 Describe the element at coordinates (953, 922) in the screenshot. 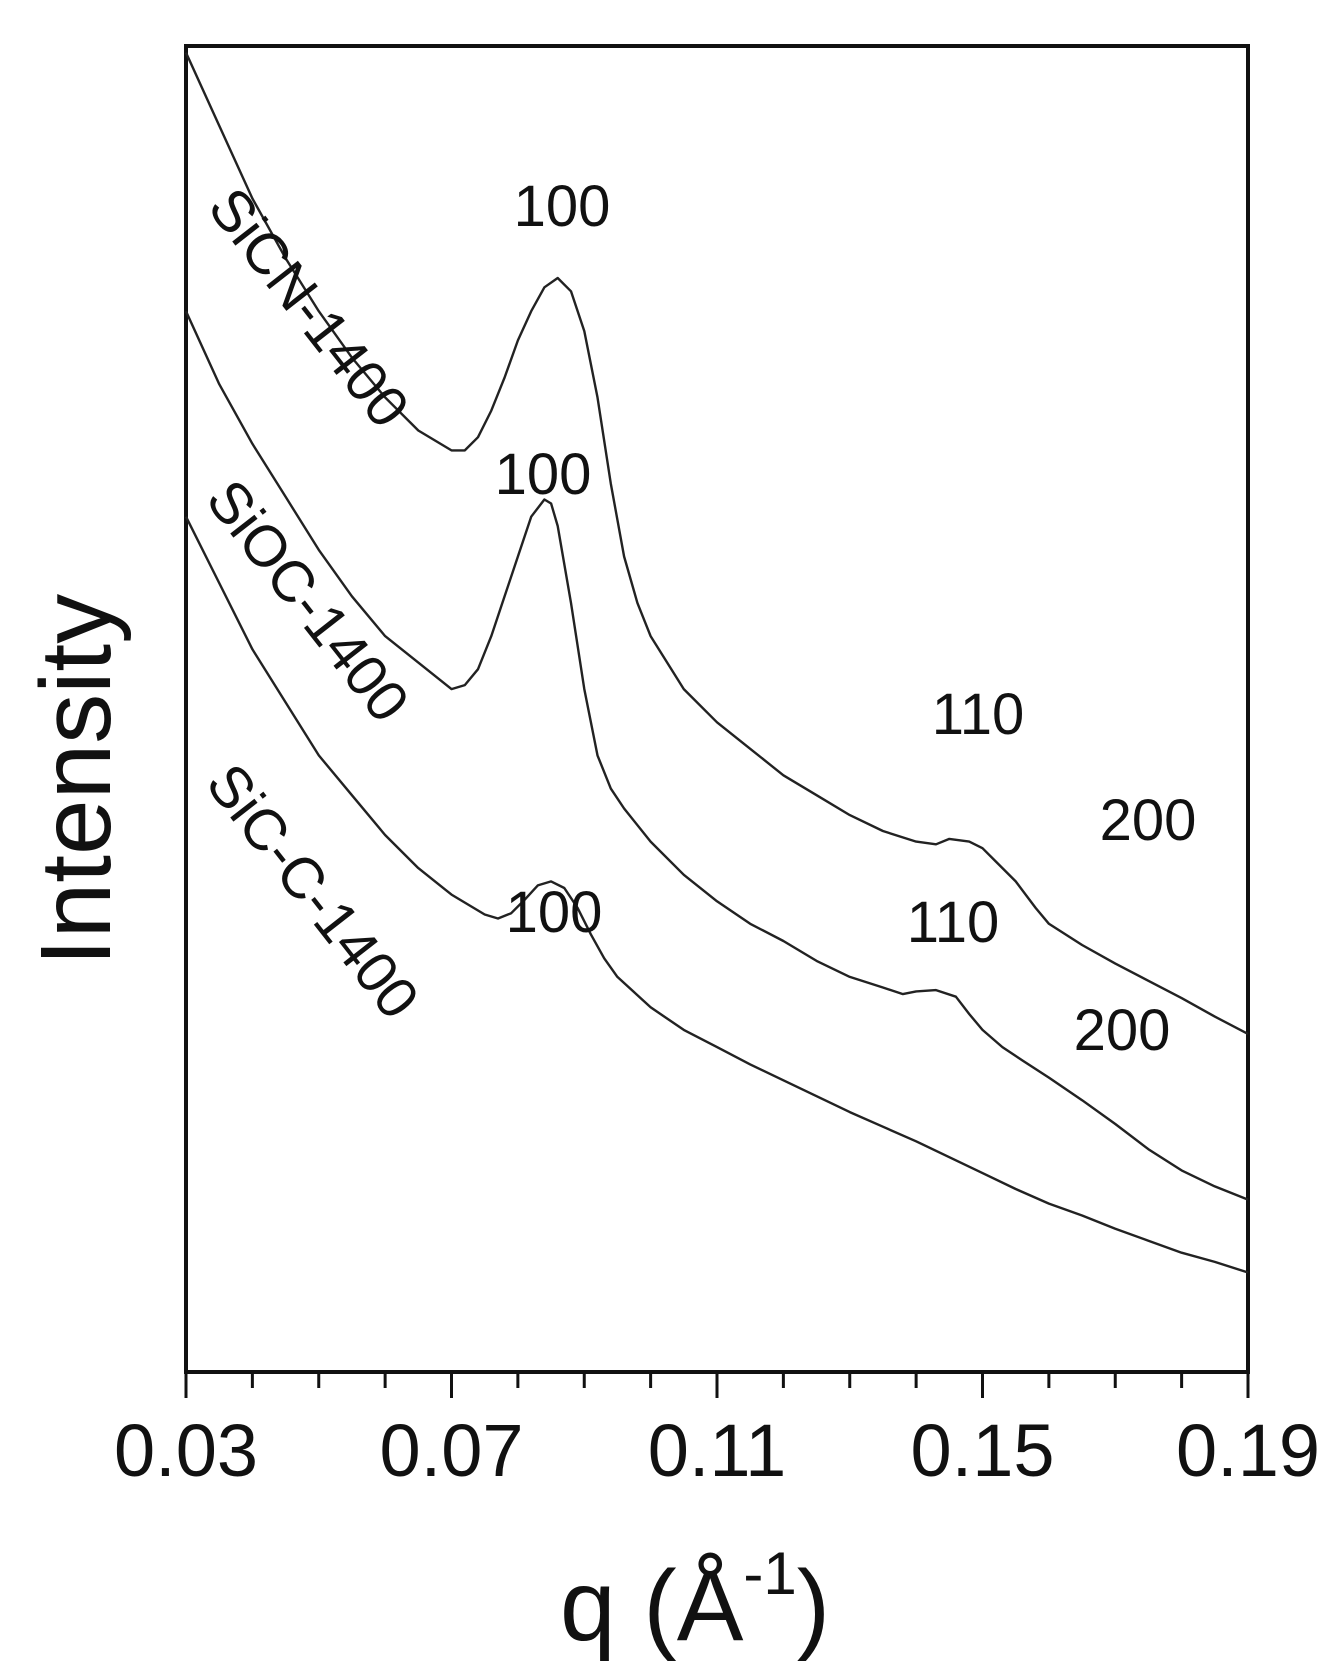

I see `peak-label-sioc-110: 110` at that location.